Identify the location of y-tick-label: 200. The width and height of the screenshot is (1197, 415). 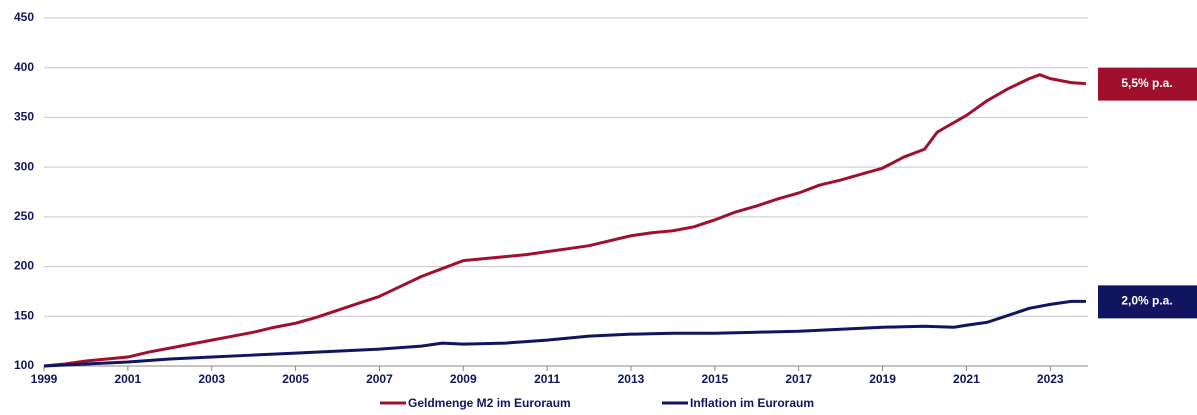
(24, 266).